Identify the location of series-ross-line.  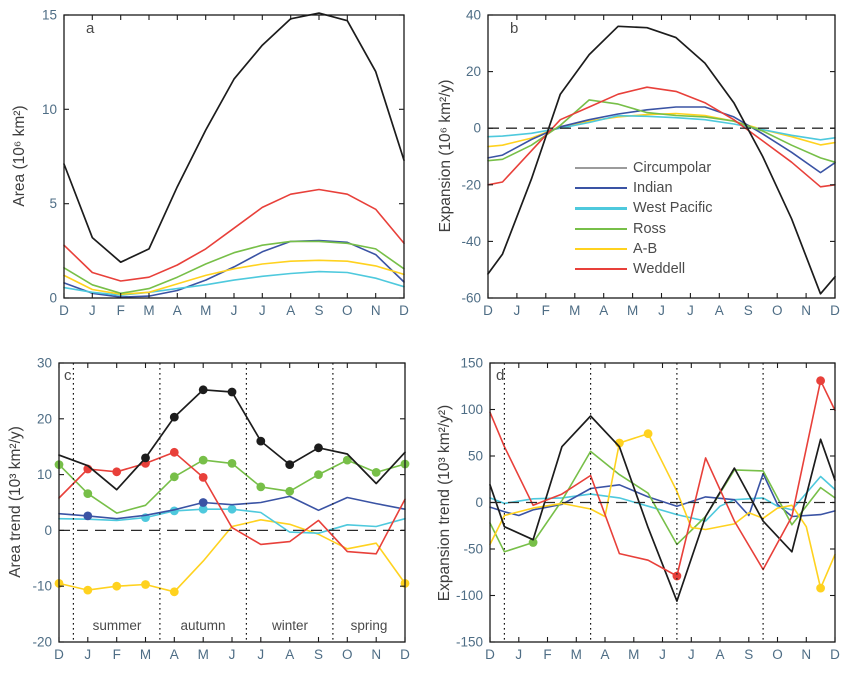
(661, 131).